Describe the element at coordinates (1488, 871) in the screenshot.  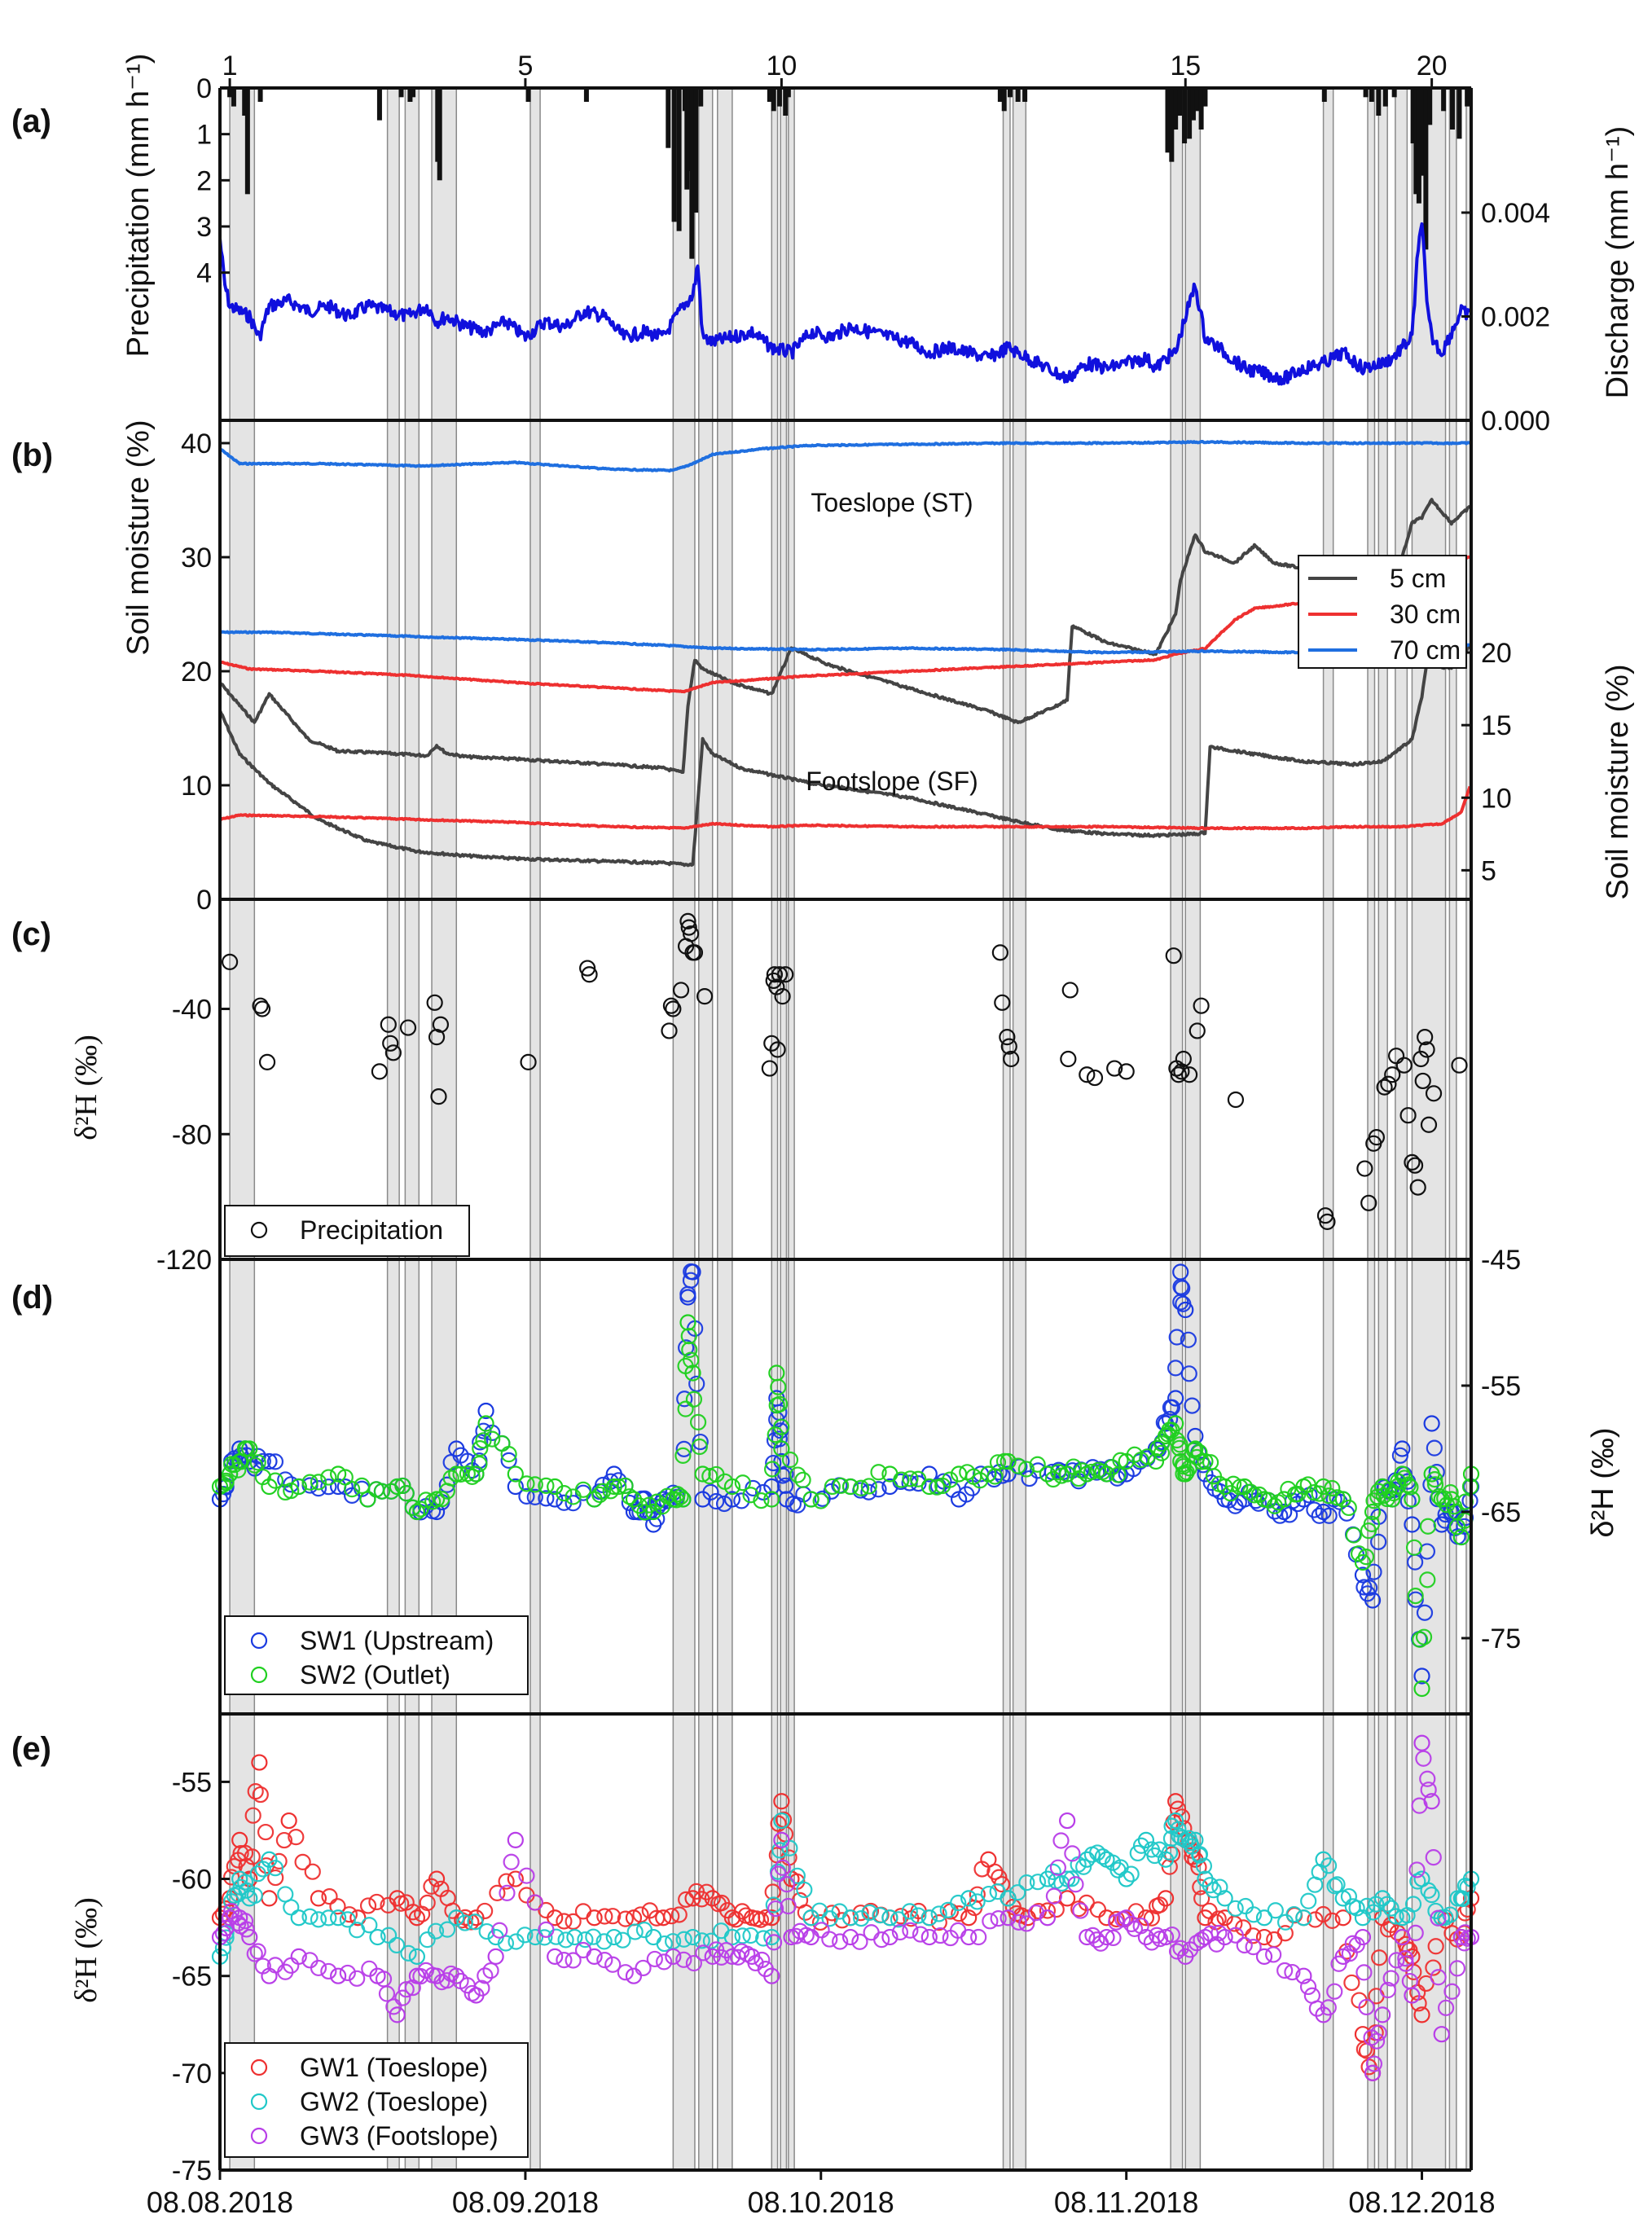
I see `y-tick-label-right: 5` at that location.